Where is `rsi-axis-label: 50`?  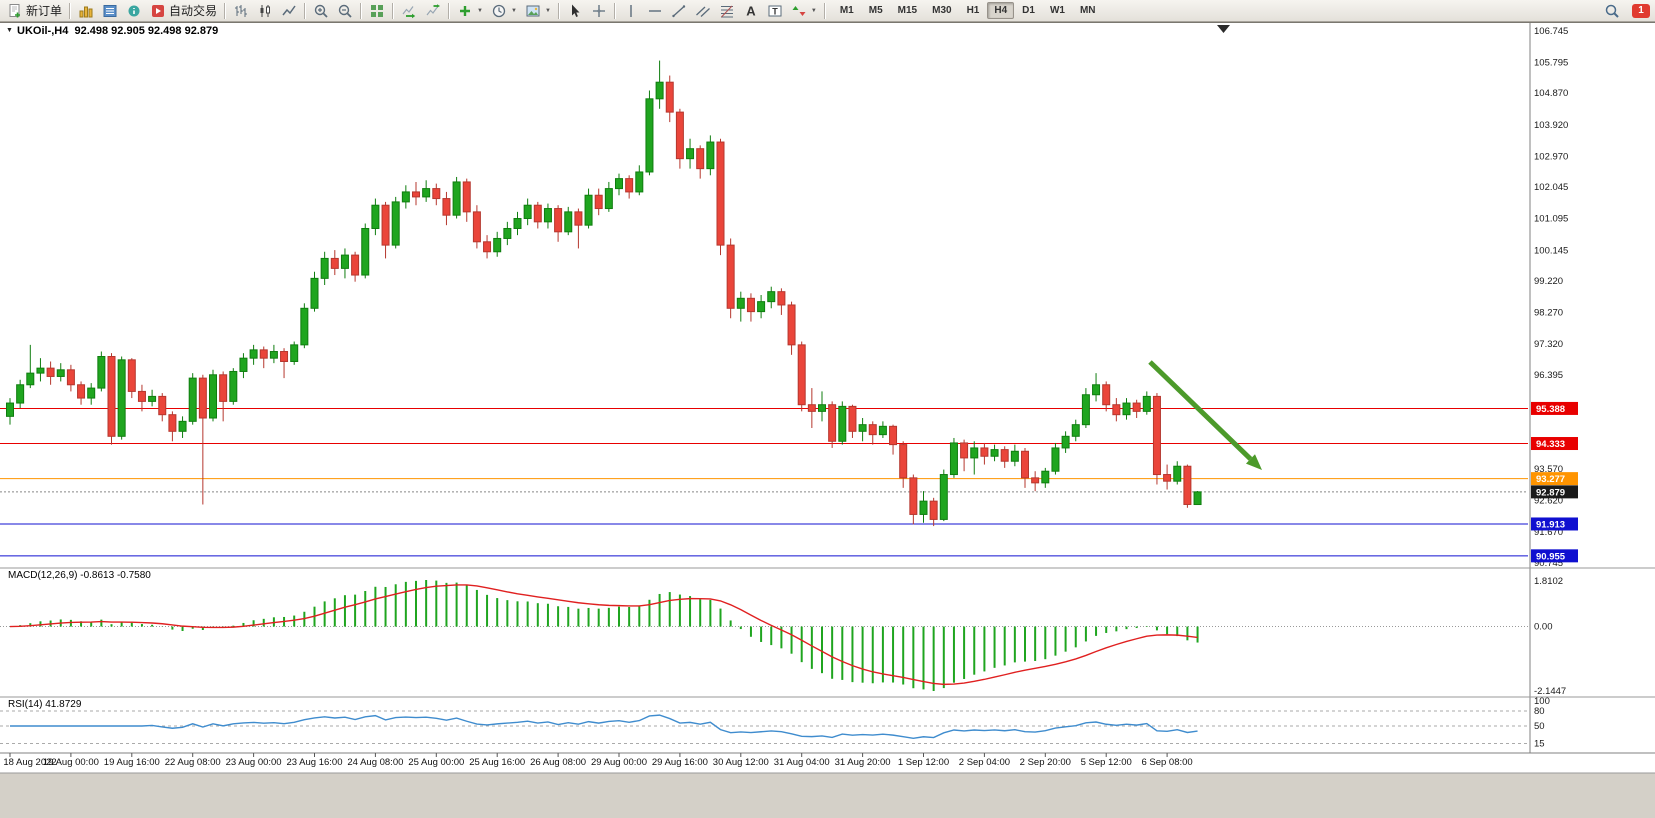 rsi-axis-label: 50 is located at coordinates (1539, 726).